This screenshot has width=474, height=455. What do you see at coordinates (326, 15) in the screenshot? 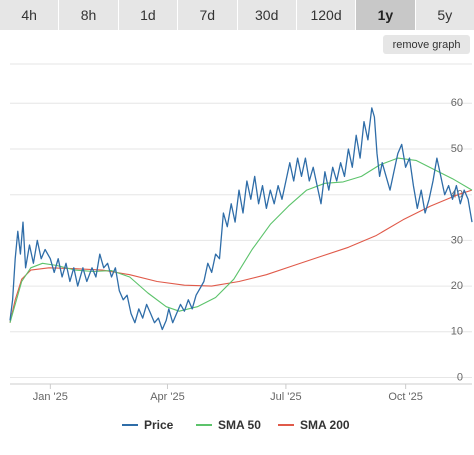
I see `tab-120d: 120d` at bounding box center [326, 15].